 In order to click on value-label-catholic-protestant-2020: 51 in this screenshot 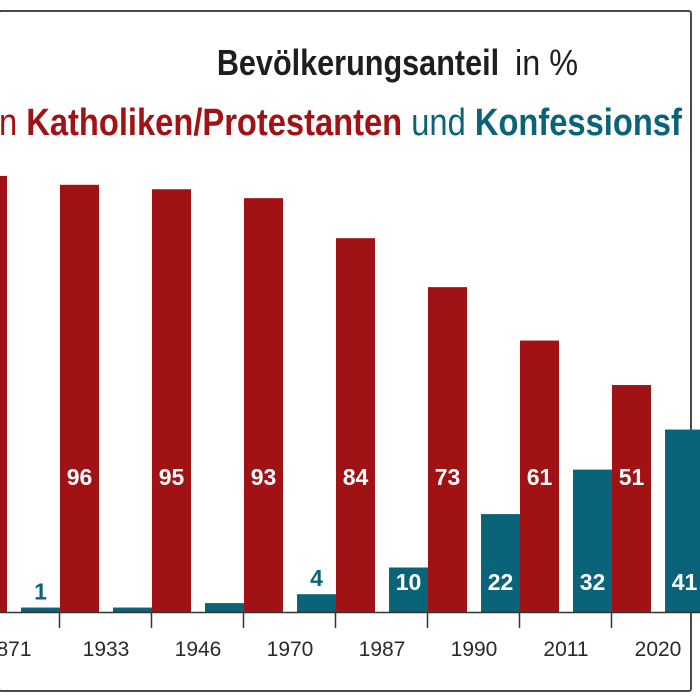, I will do `click(632, 477)`.